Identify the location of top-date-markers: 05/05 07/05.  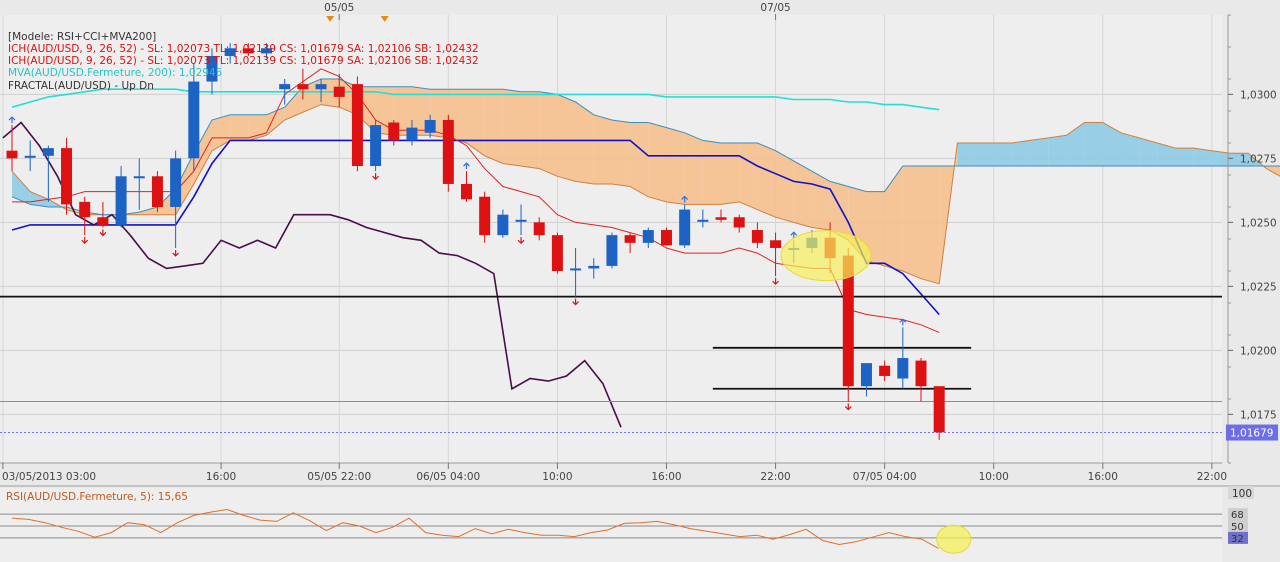
(557, 12).